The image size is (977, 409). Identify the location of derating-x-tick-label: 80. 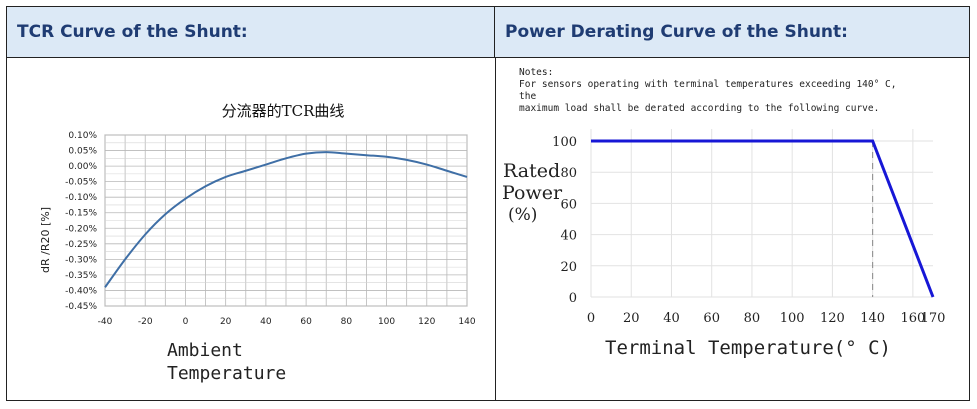
(752, 318).